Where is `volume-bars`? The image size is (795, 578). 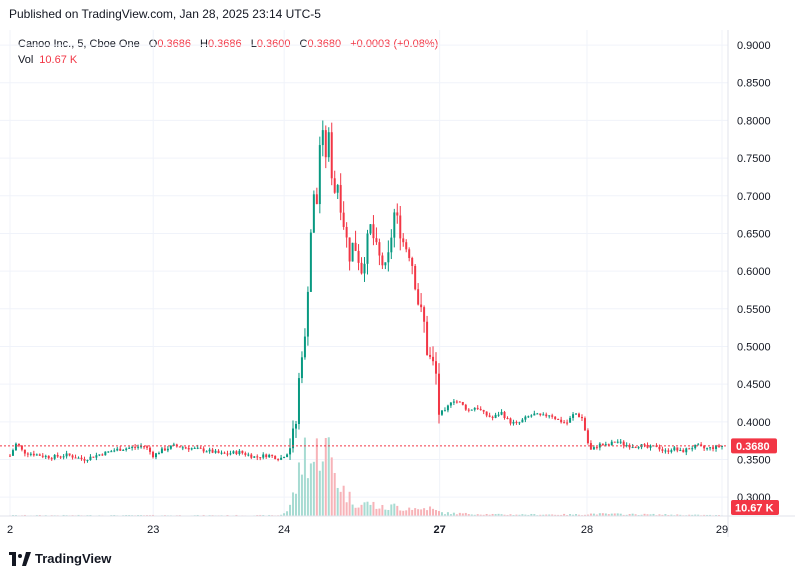
volume-bars is located at coordinates (366, 477).